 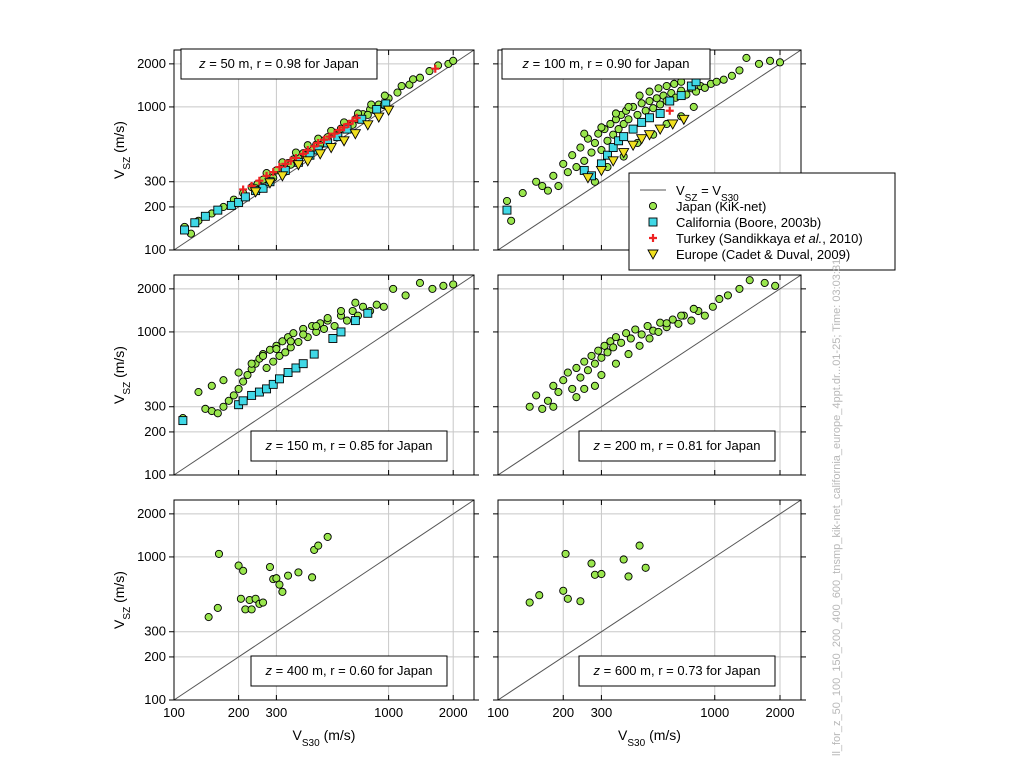 I want to click on annotation-text: z = 600 m, r = 0.73 for Japan, so click(x=677, y=670).